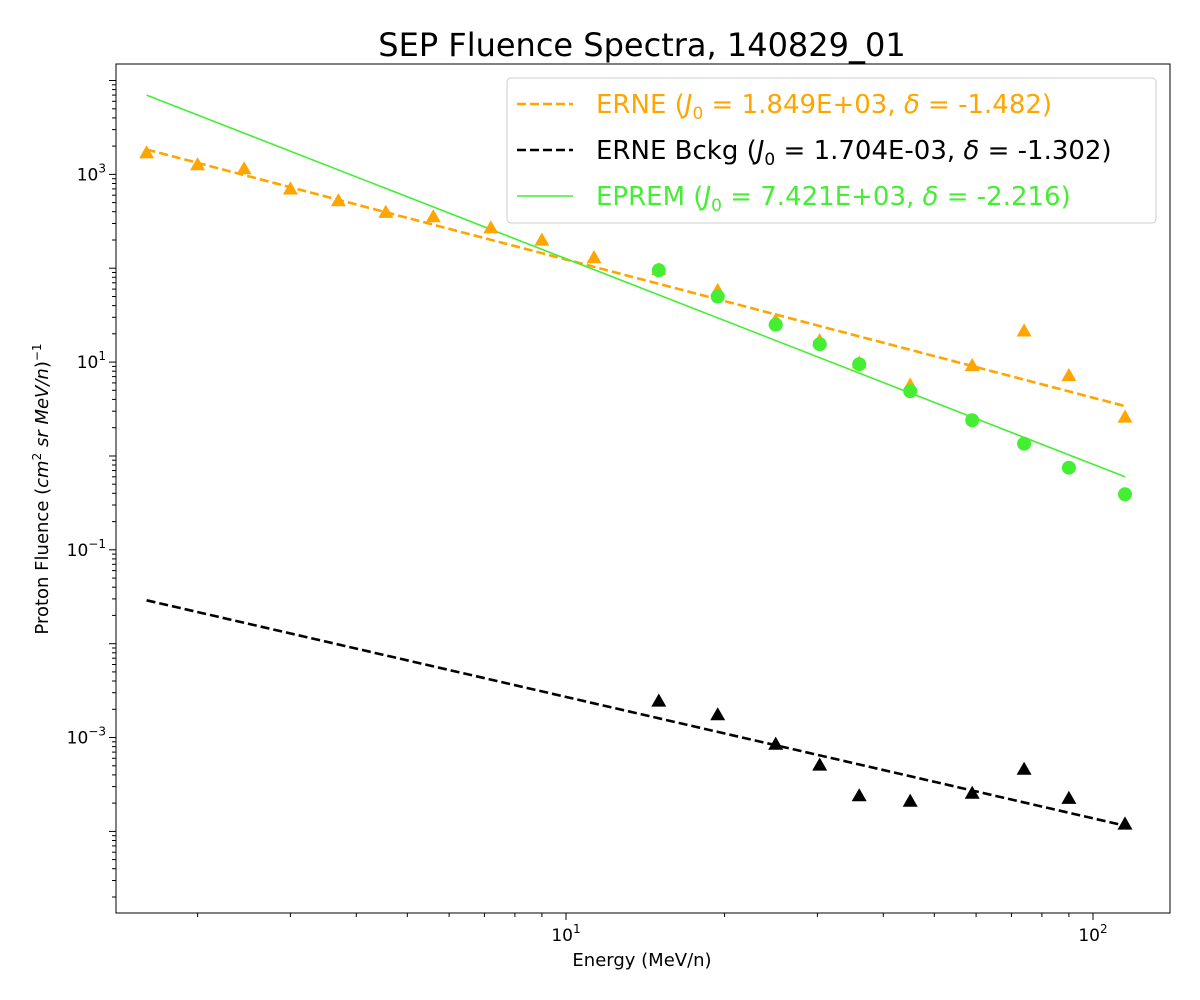 The image size is (1200, 1000). I want to click on x-tick-label: 10¹, so click(565, 934).